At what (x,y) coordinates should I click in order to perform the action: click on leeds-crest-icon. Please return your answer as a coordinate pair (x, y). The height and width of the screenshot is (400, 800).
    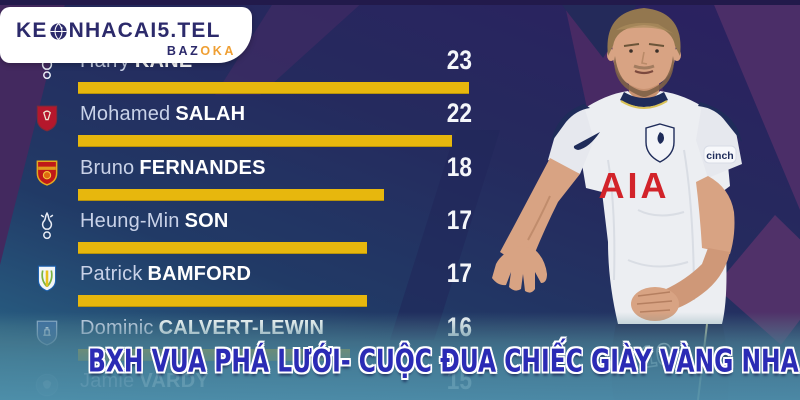
    Looking at the image, I should click on (47, 278).